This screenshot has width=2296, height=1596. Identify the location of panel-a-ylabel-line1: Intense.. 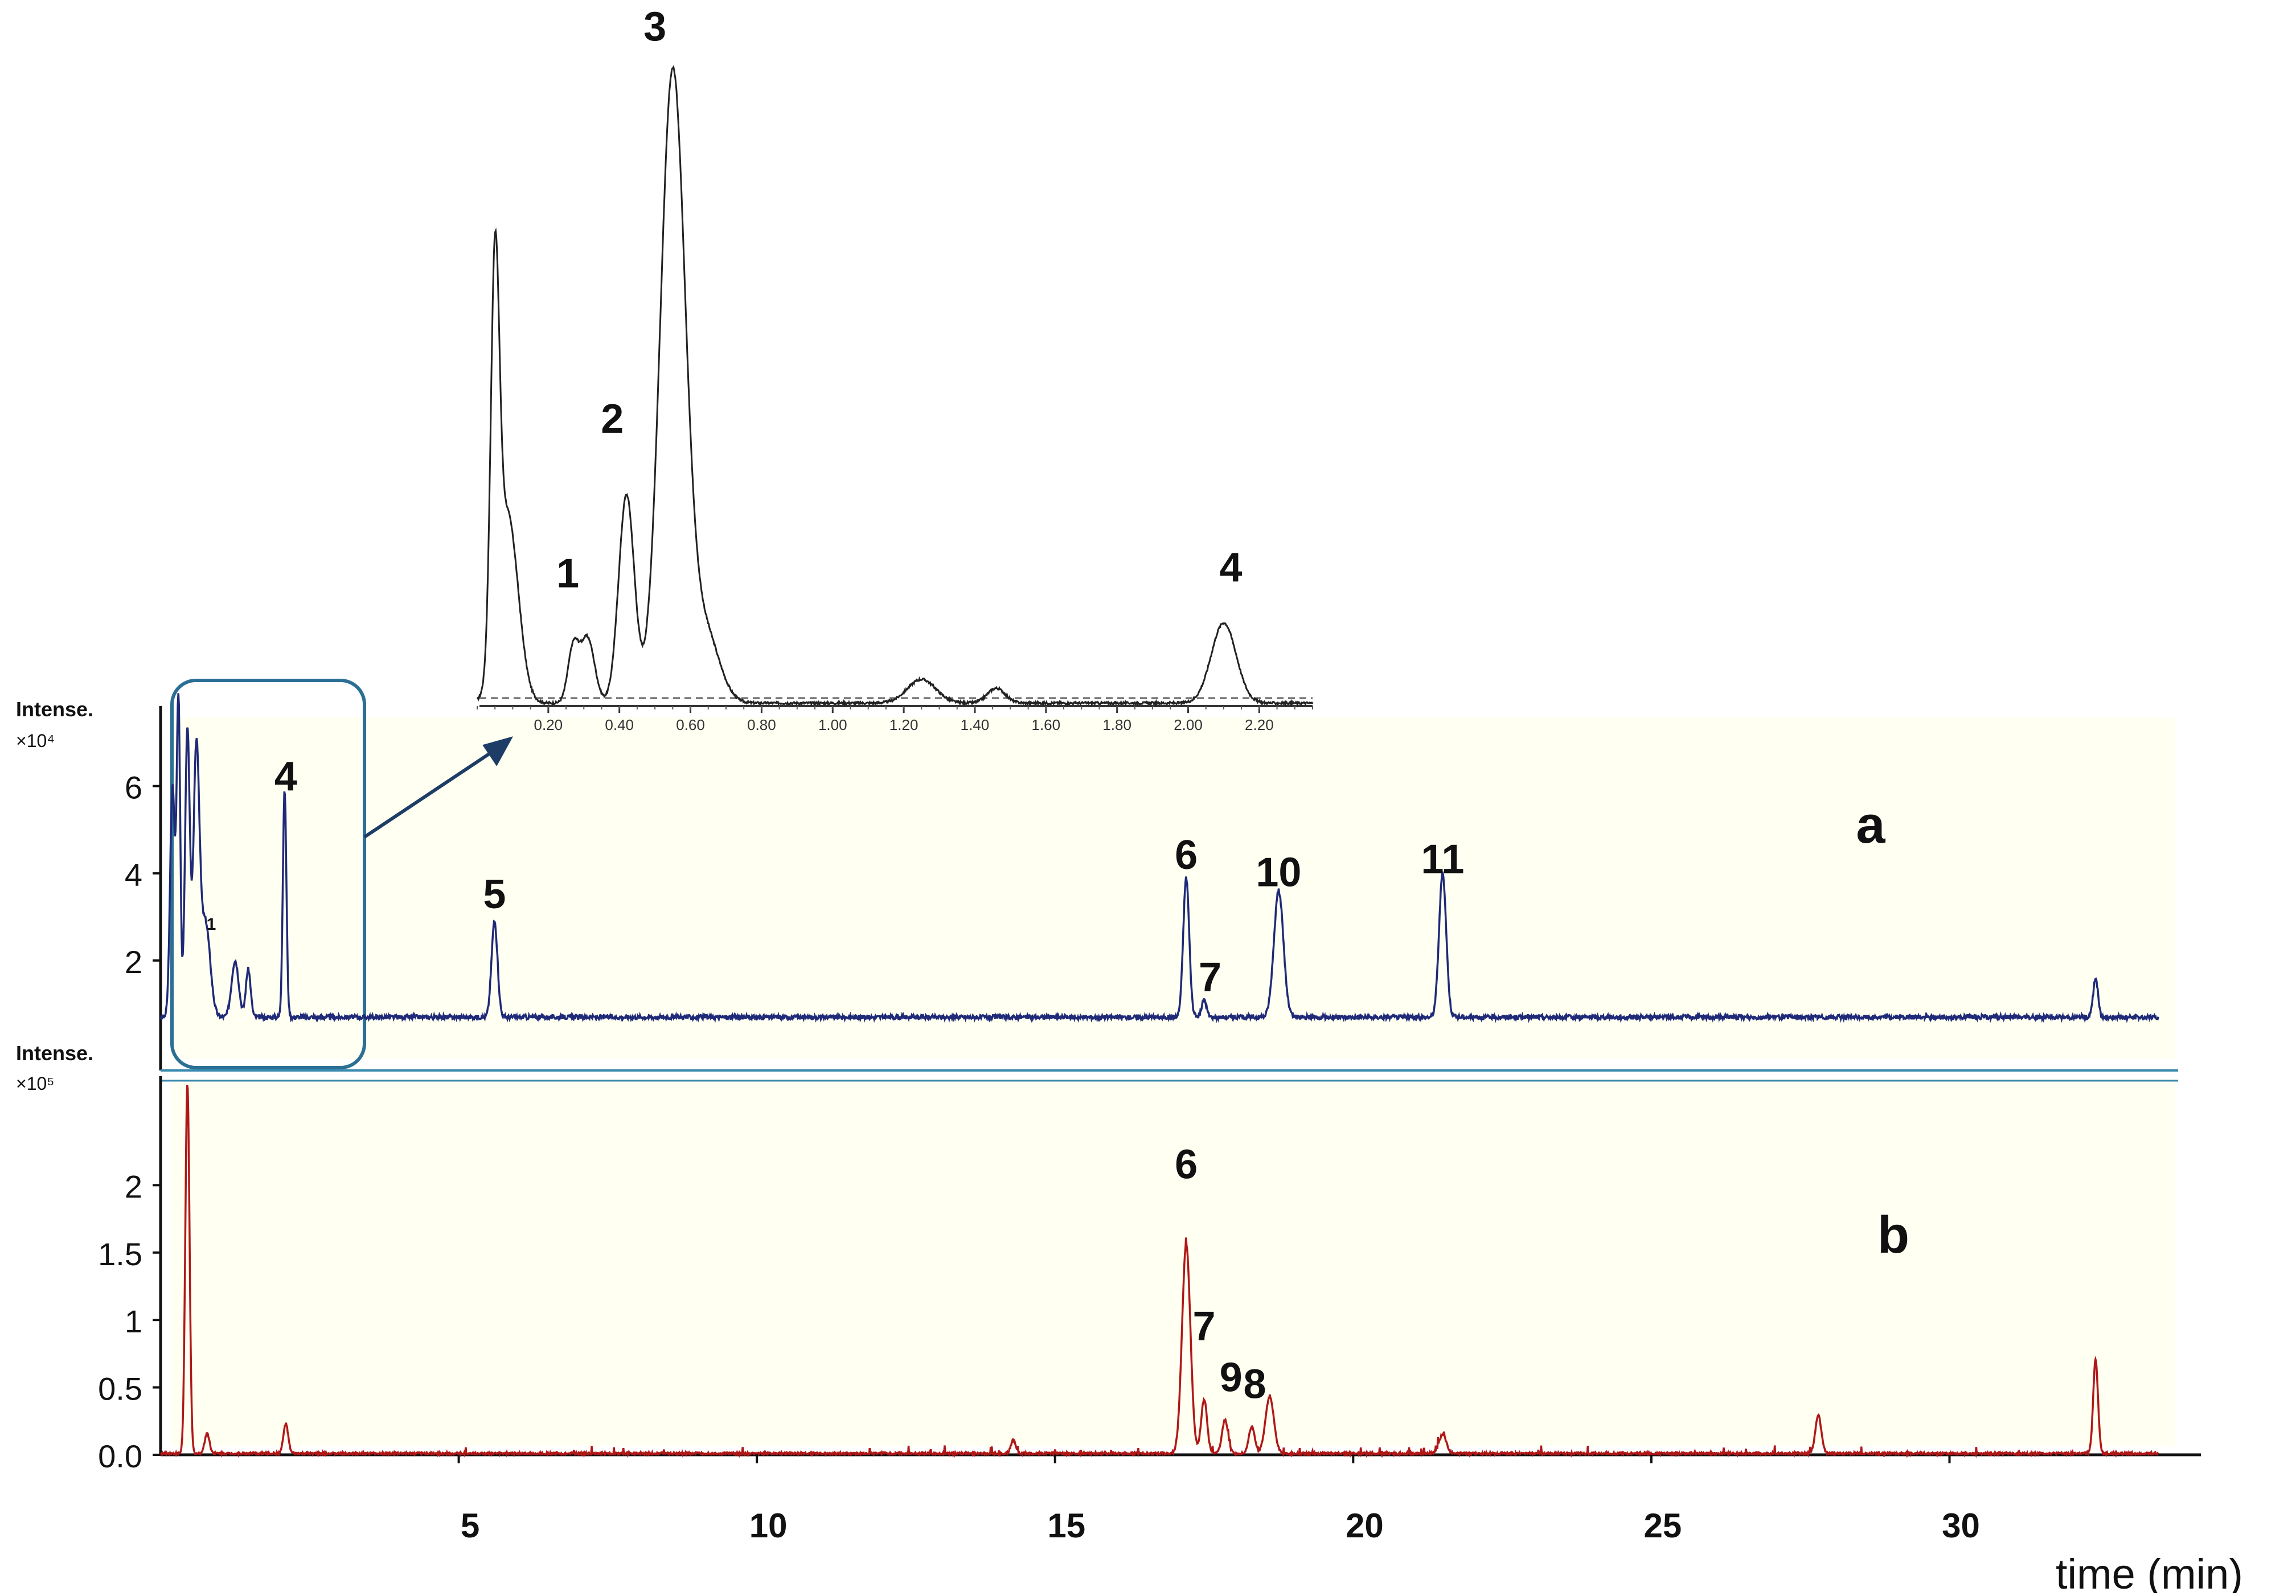
(54, 710).